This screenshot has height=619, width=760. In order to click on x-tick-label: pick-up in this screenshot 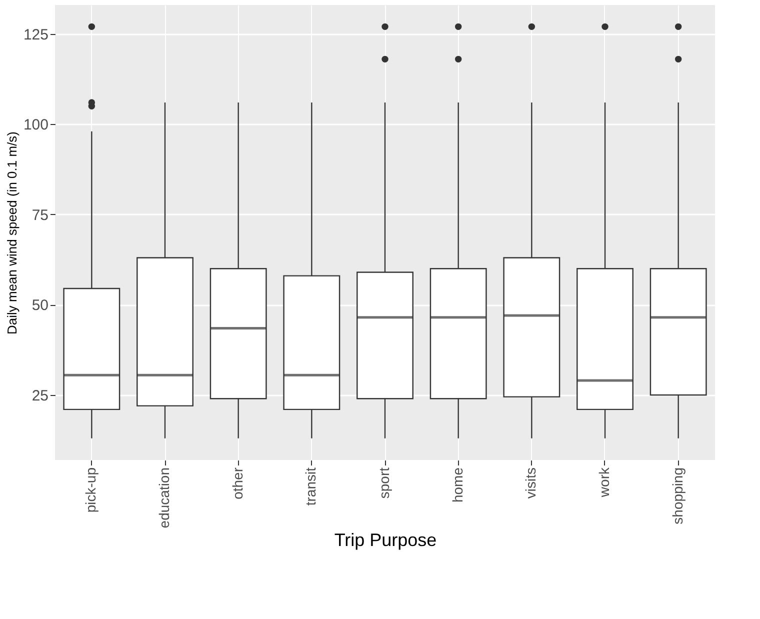, I will do `click(90, 490)`.